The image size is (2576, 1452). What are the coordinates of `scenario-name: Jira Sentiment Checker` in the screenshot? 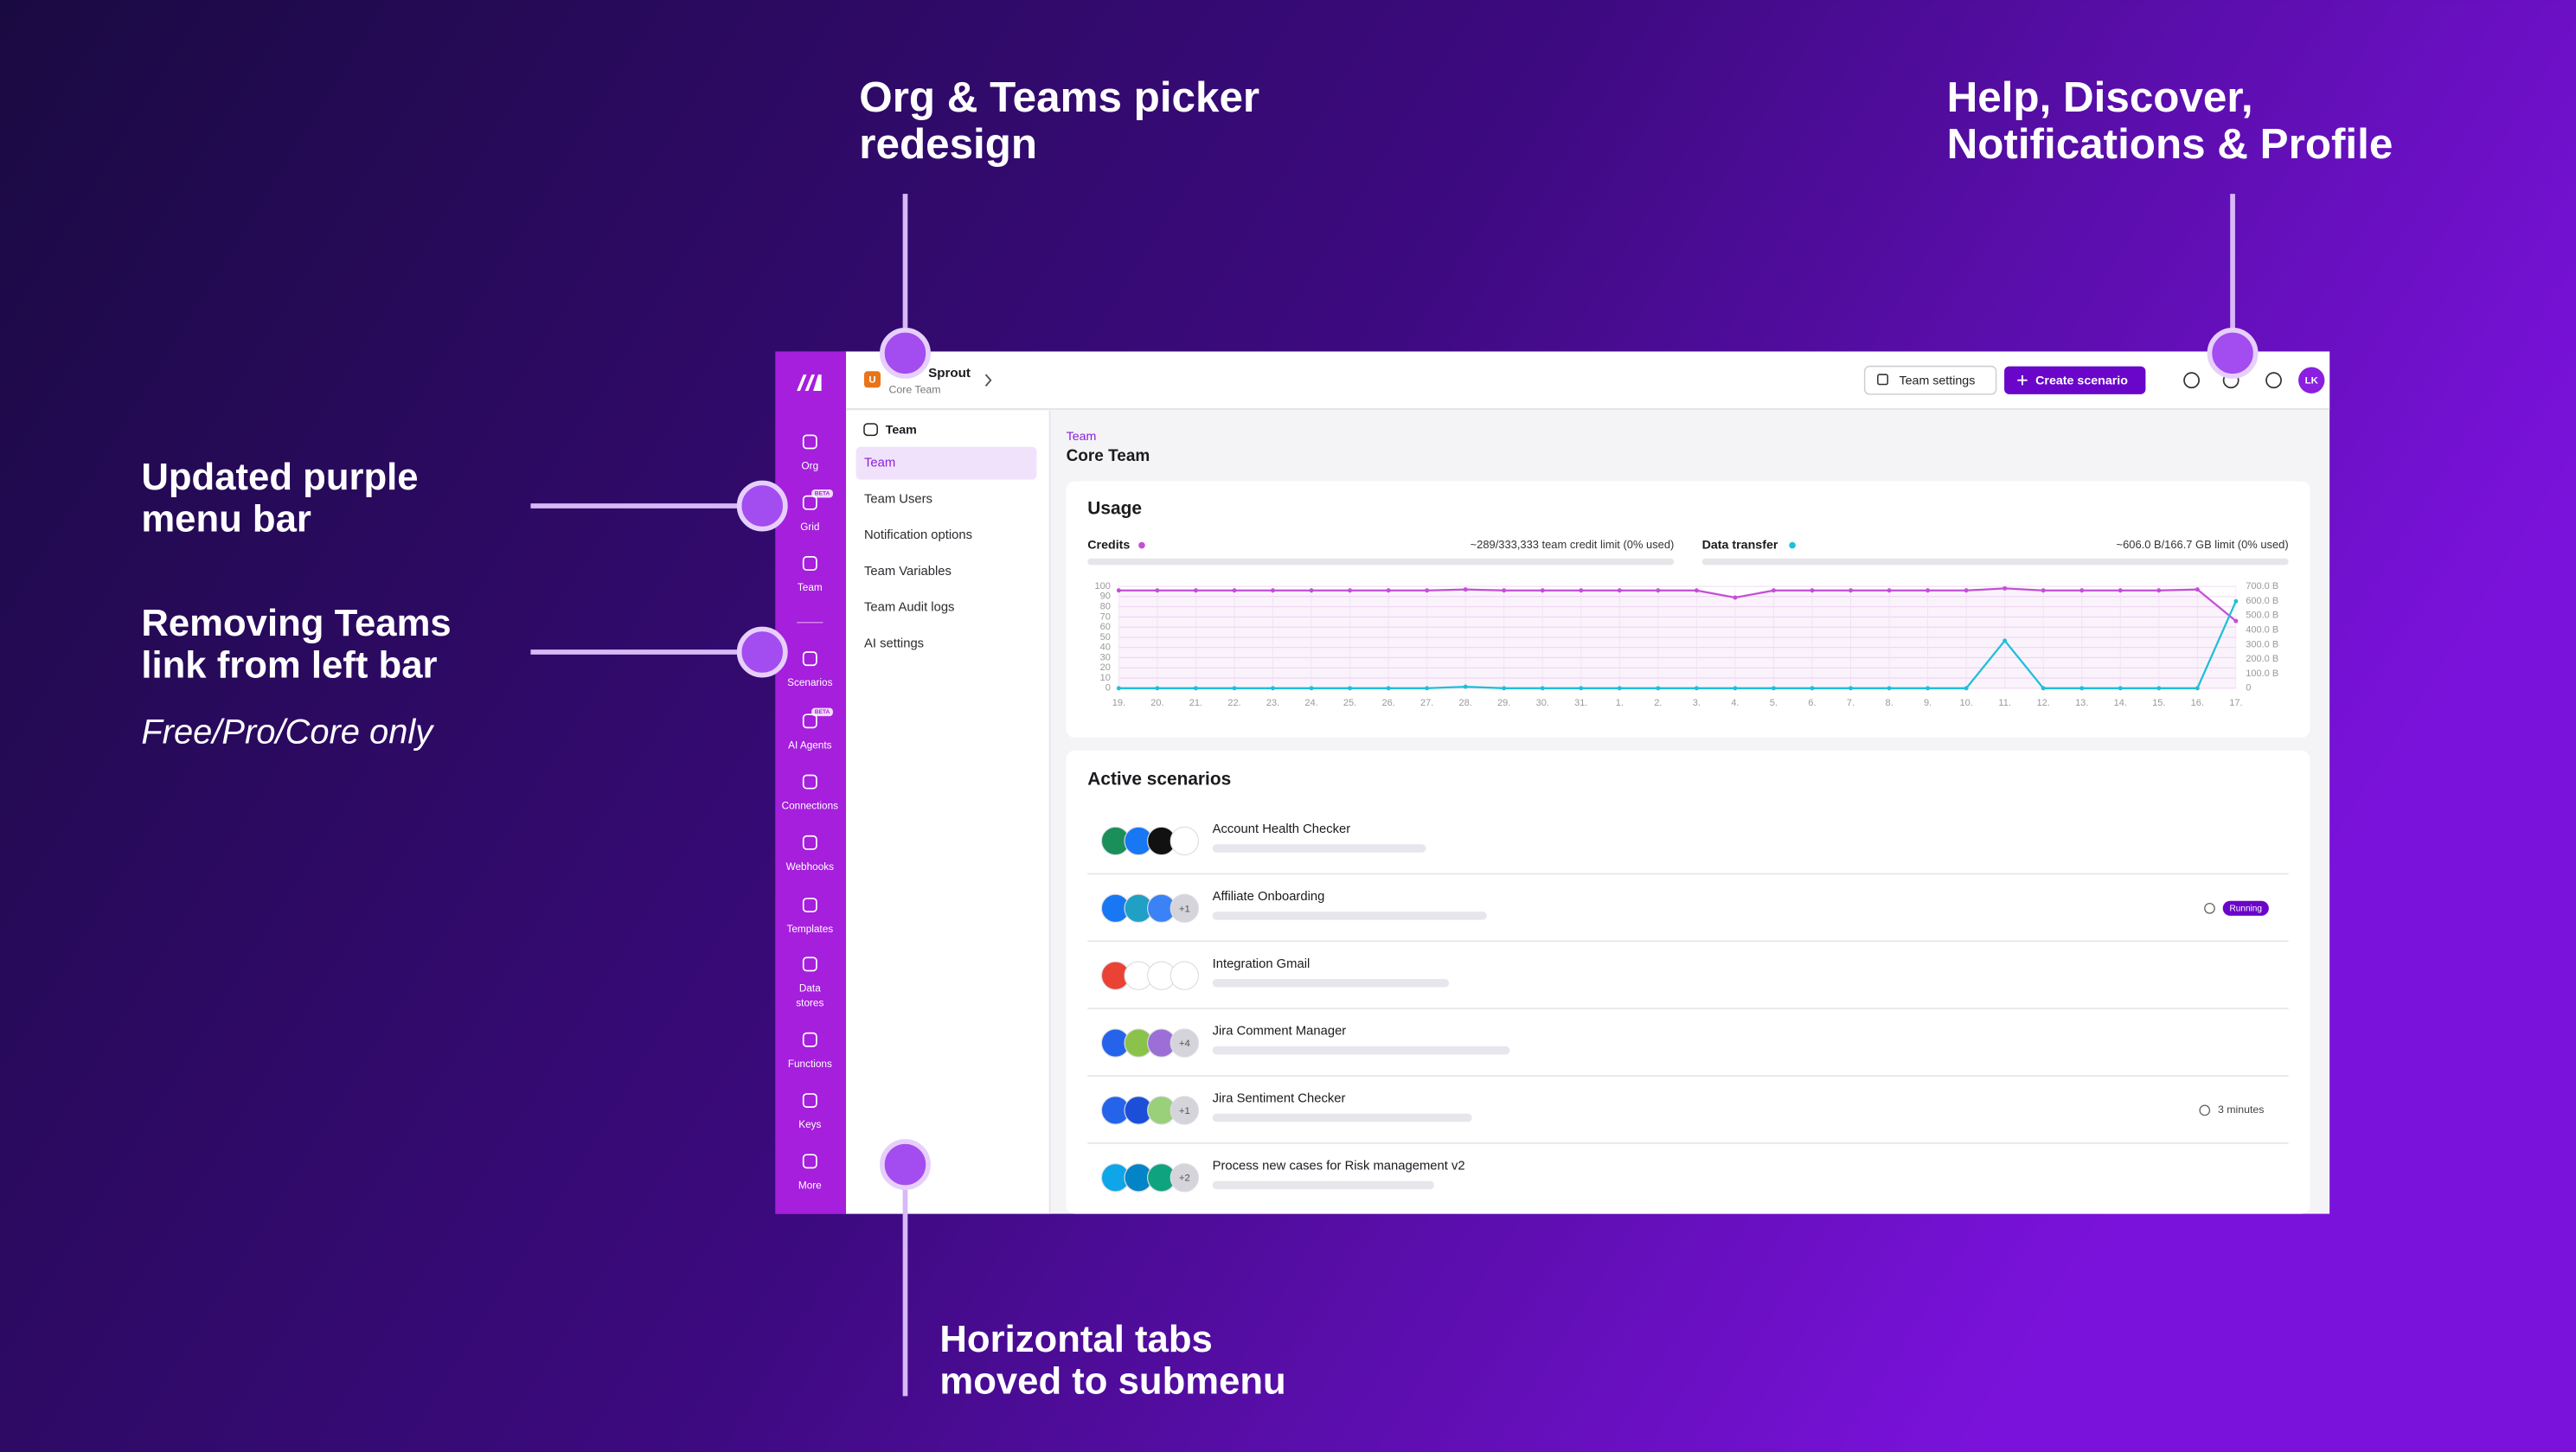 It's located at (1279, 1099).